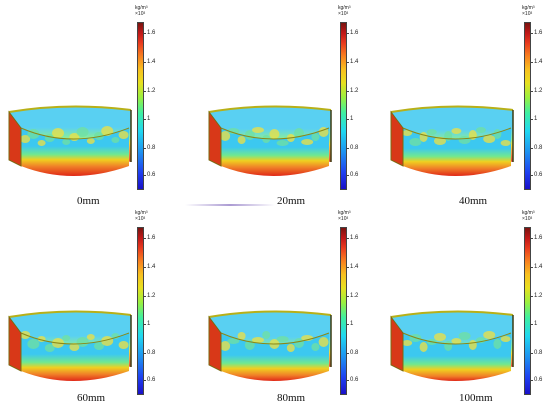  What do you see at coordinates (91, 398) in the screenshot?
I see `panel-caption: 60mm` at bounding box center [91, 398].